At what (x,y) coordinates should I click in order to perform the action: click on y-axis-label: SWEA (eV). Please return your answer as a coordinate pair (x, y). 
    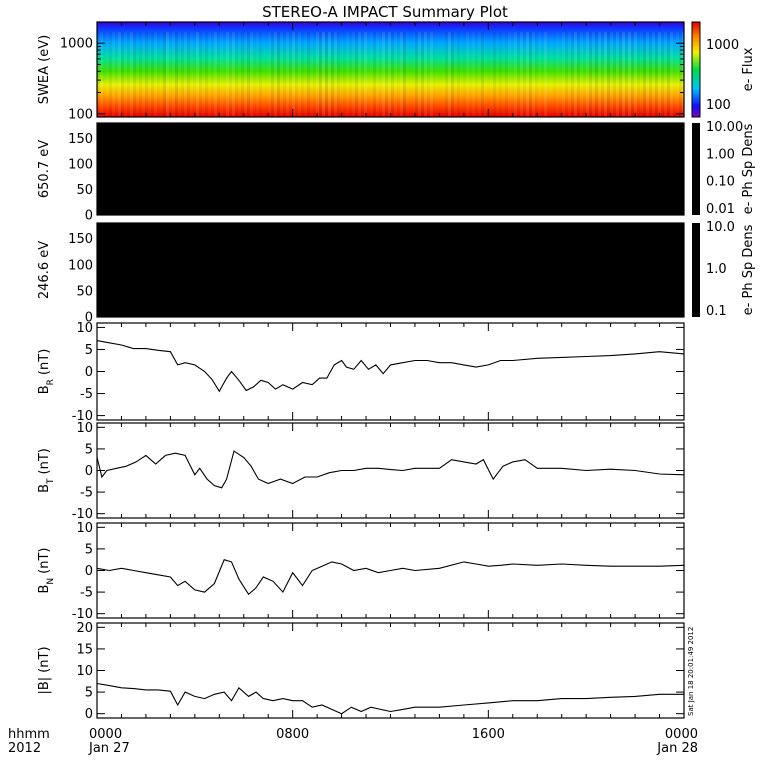
    Looking at the image, I should click on (44, 69).